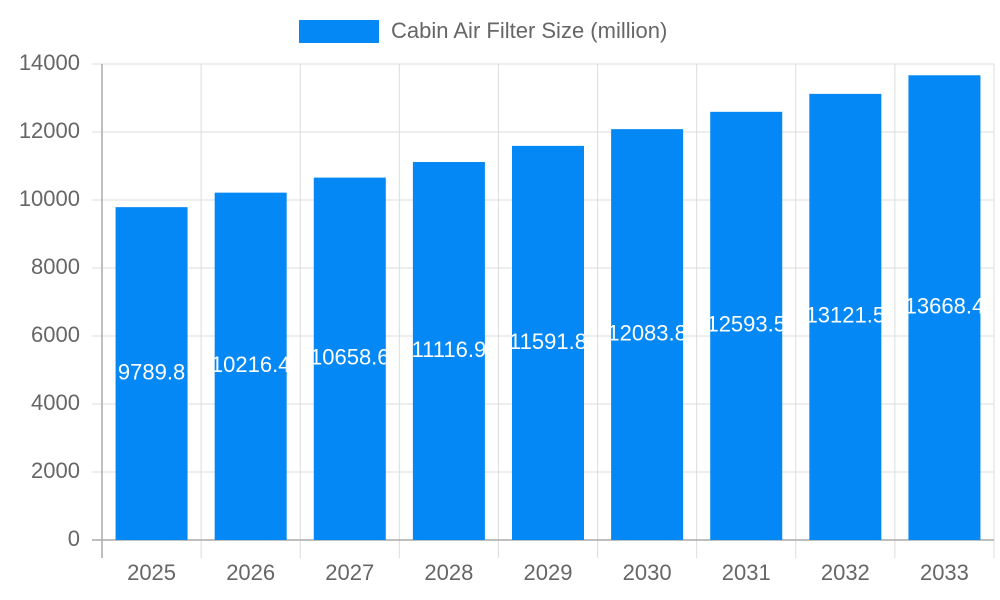 The width and height of the screenshot is (1000, 600). What do you see at coordinates (746, 572) in the screenshot?
I see `x-tick-label: 2031` at bounding box center [746, 572].